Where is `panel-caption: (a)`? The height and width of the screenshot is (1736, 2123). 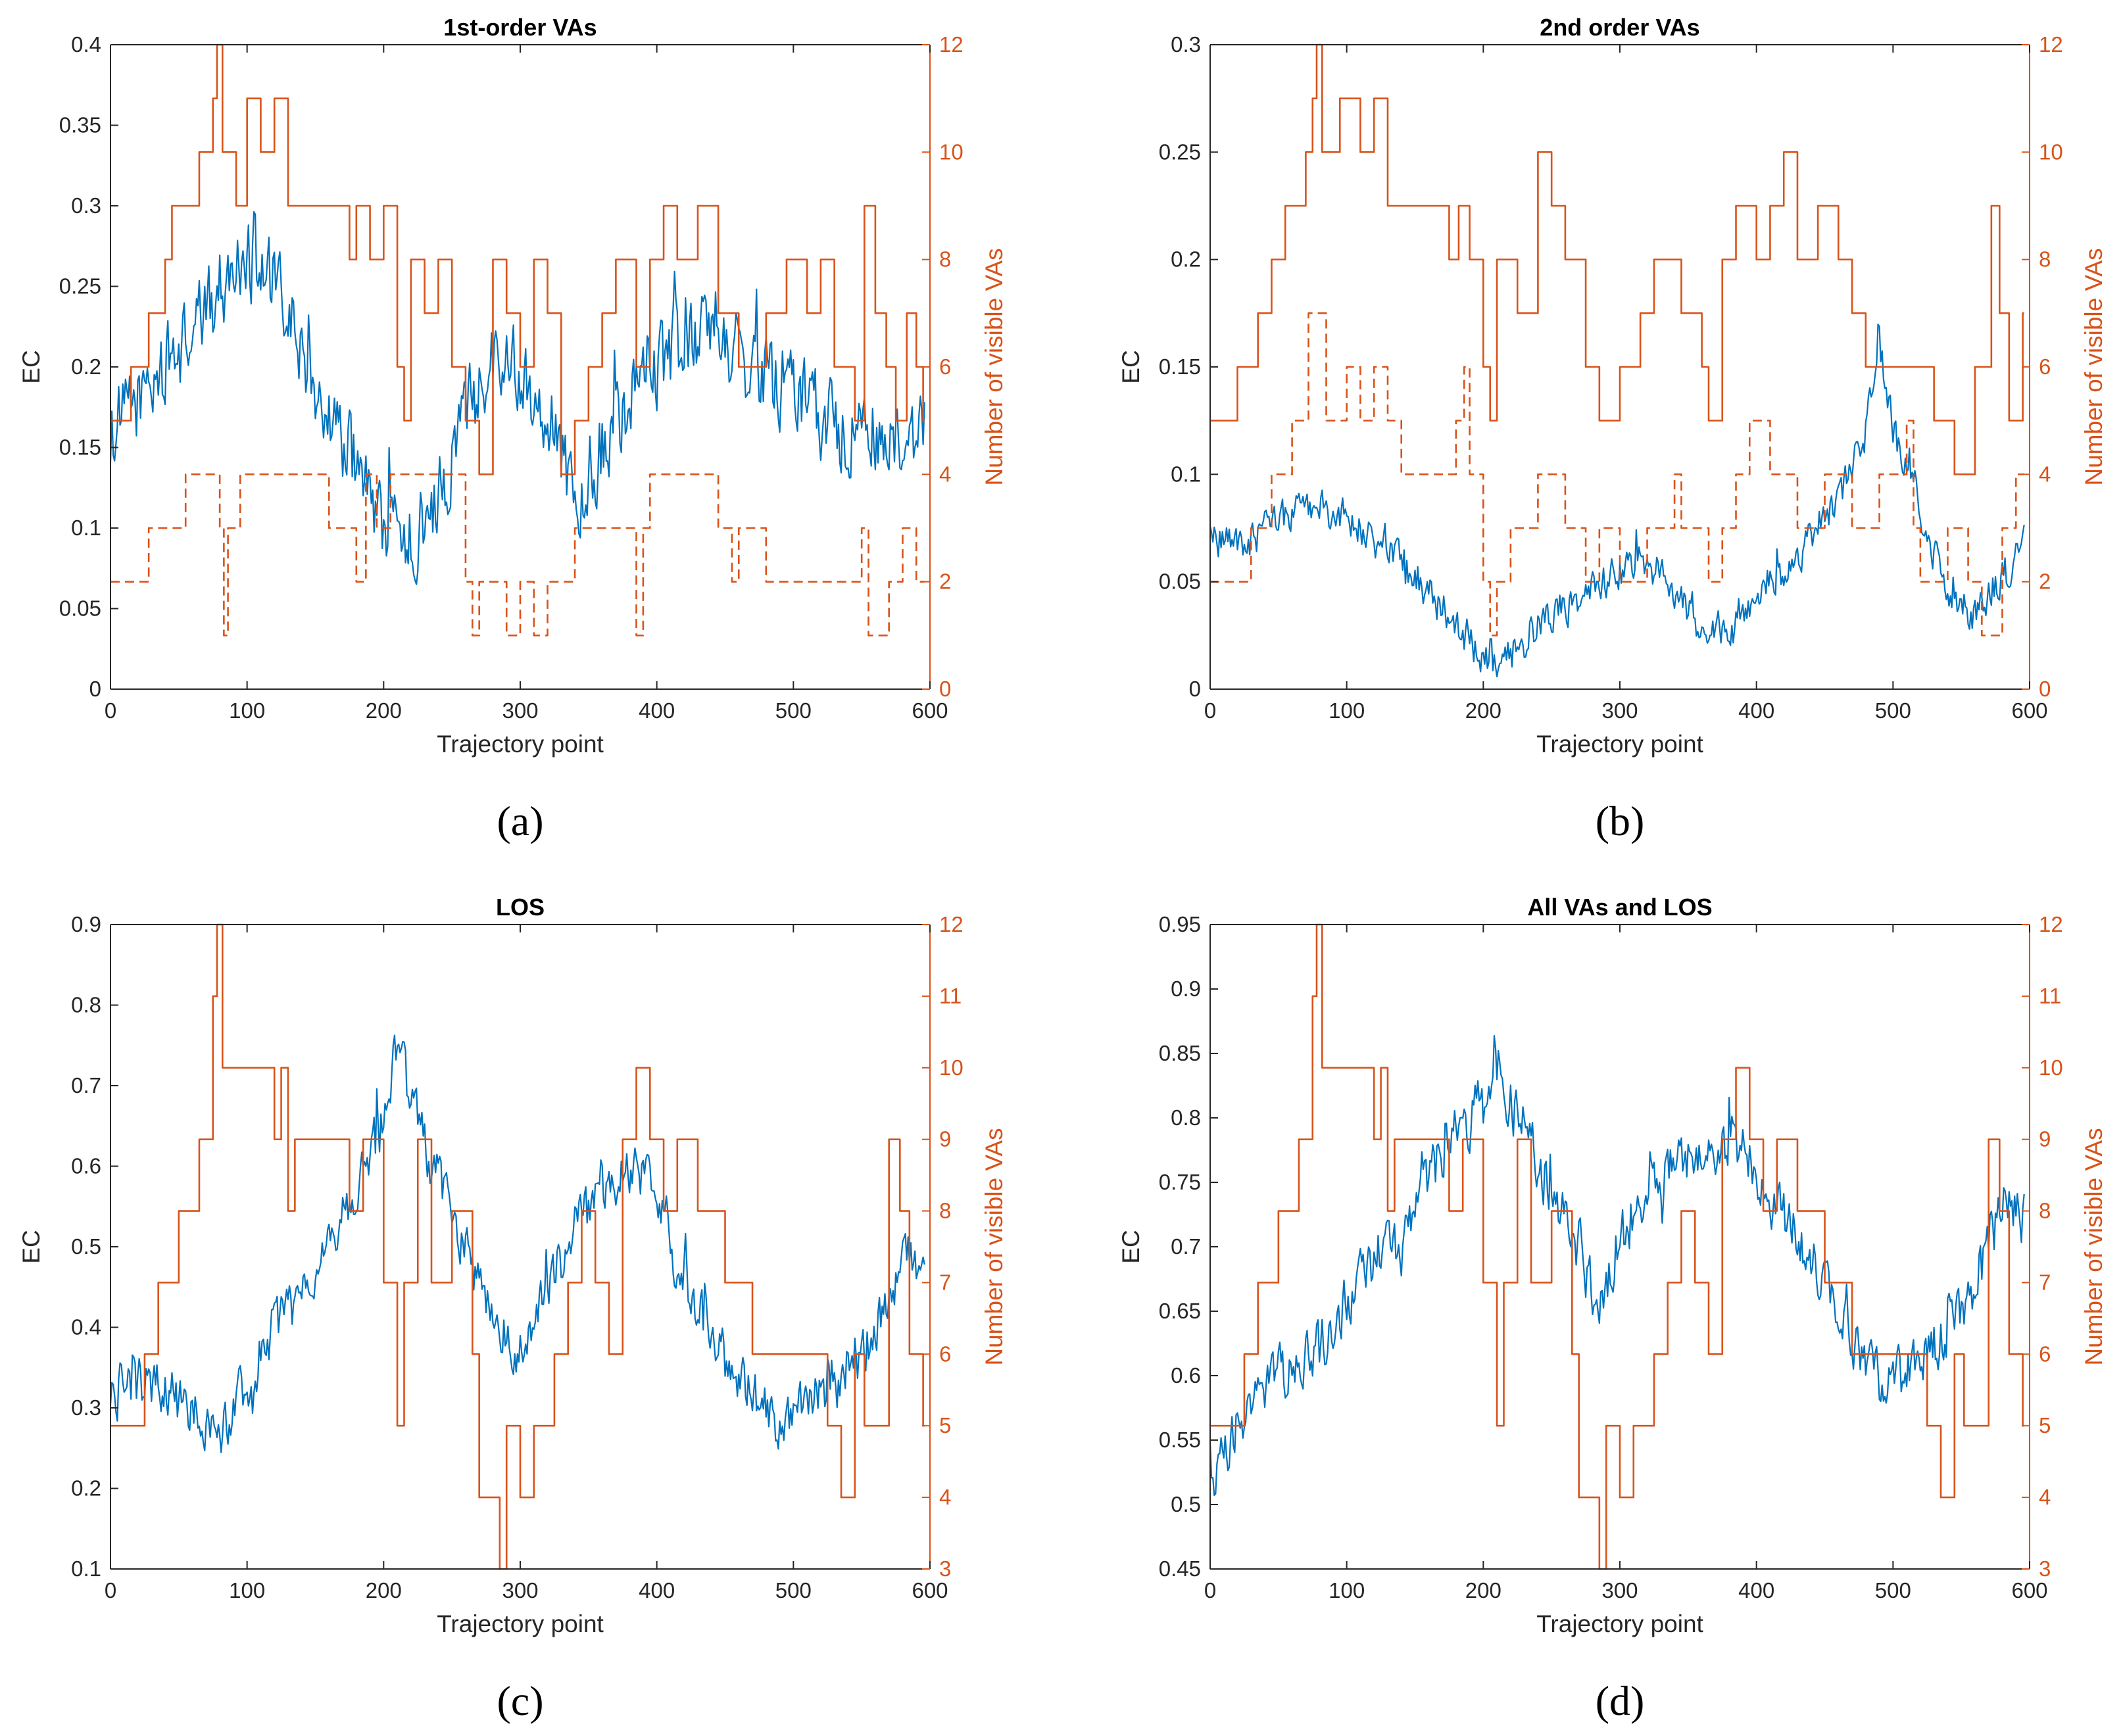 panel-caption: (a) is located at coordinates (520, 821).